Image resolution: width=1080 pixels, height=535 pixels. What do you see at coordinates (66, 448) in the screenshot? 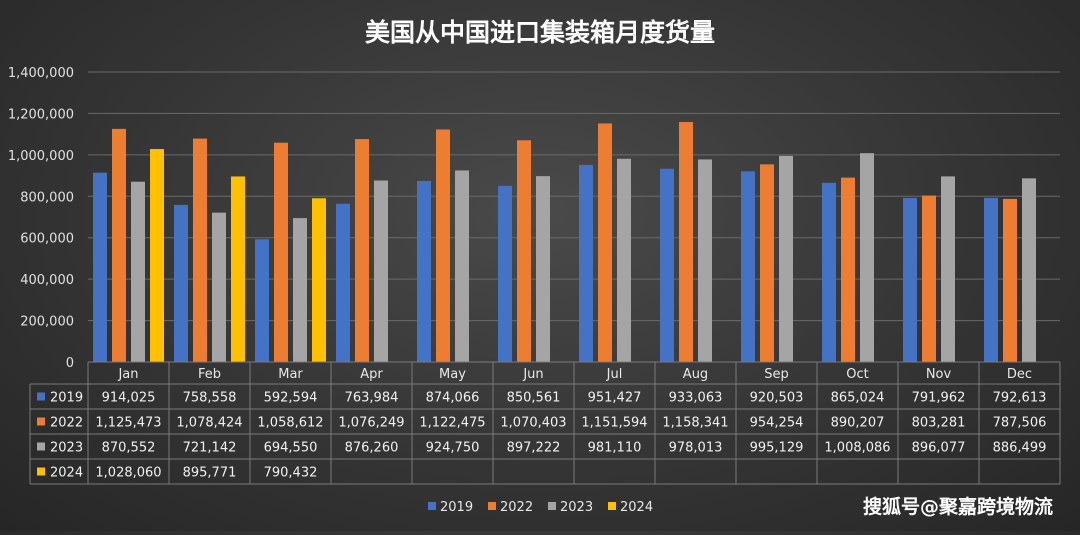
I see `table-row-label: 2023` at bounding box center [66, 448].